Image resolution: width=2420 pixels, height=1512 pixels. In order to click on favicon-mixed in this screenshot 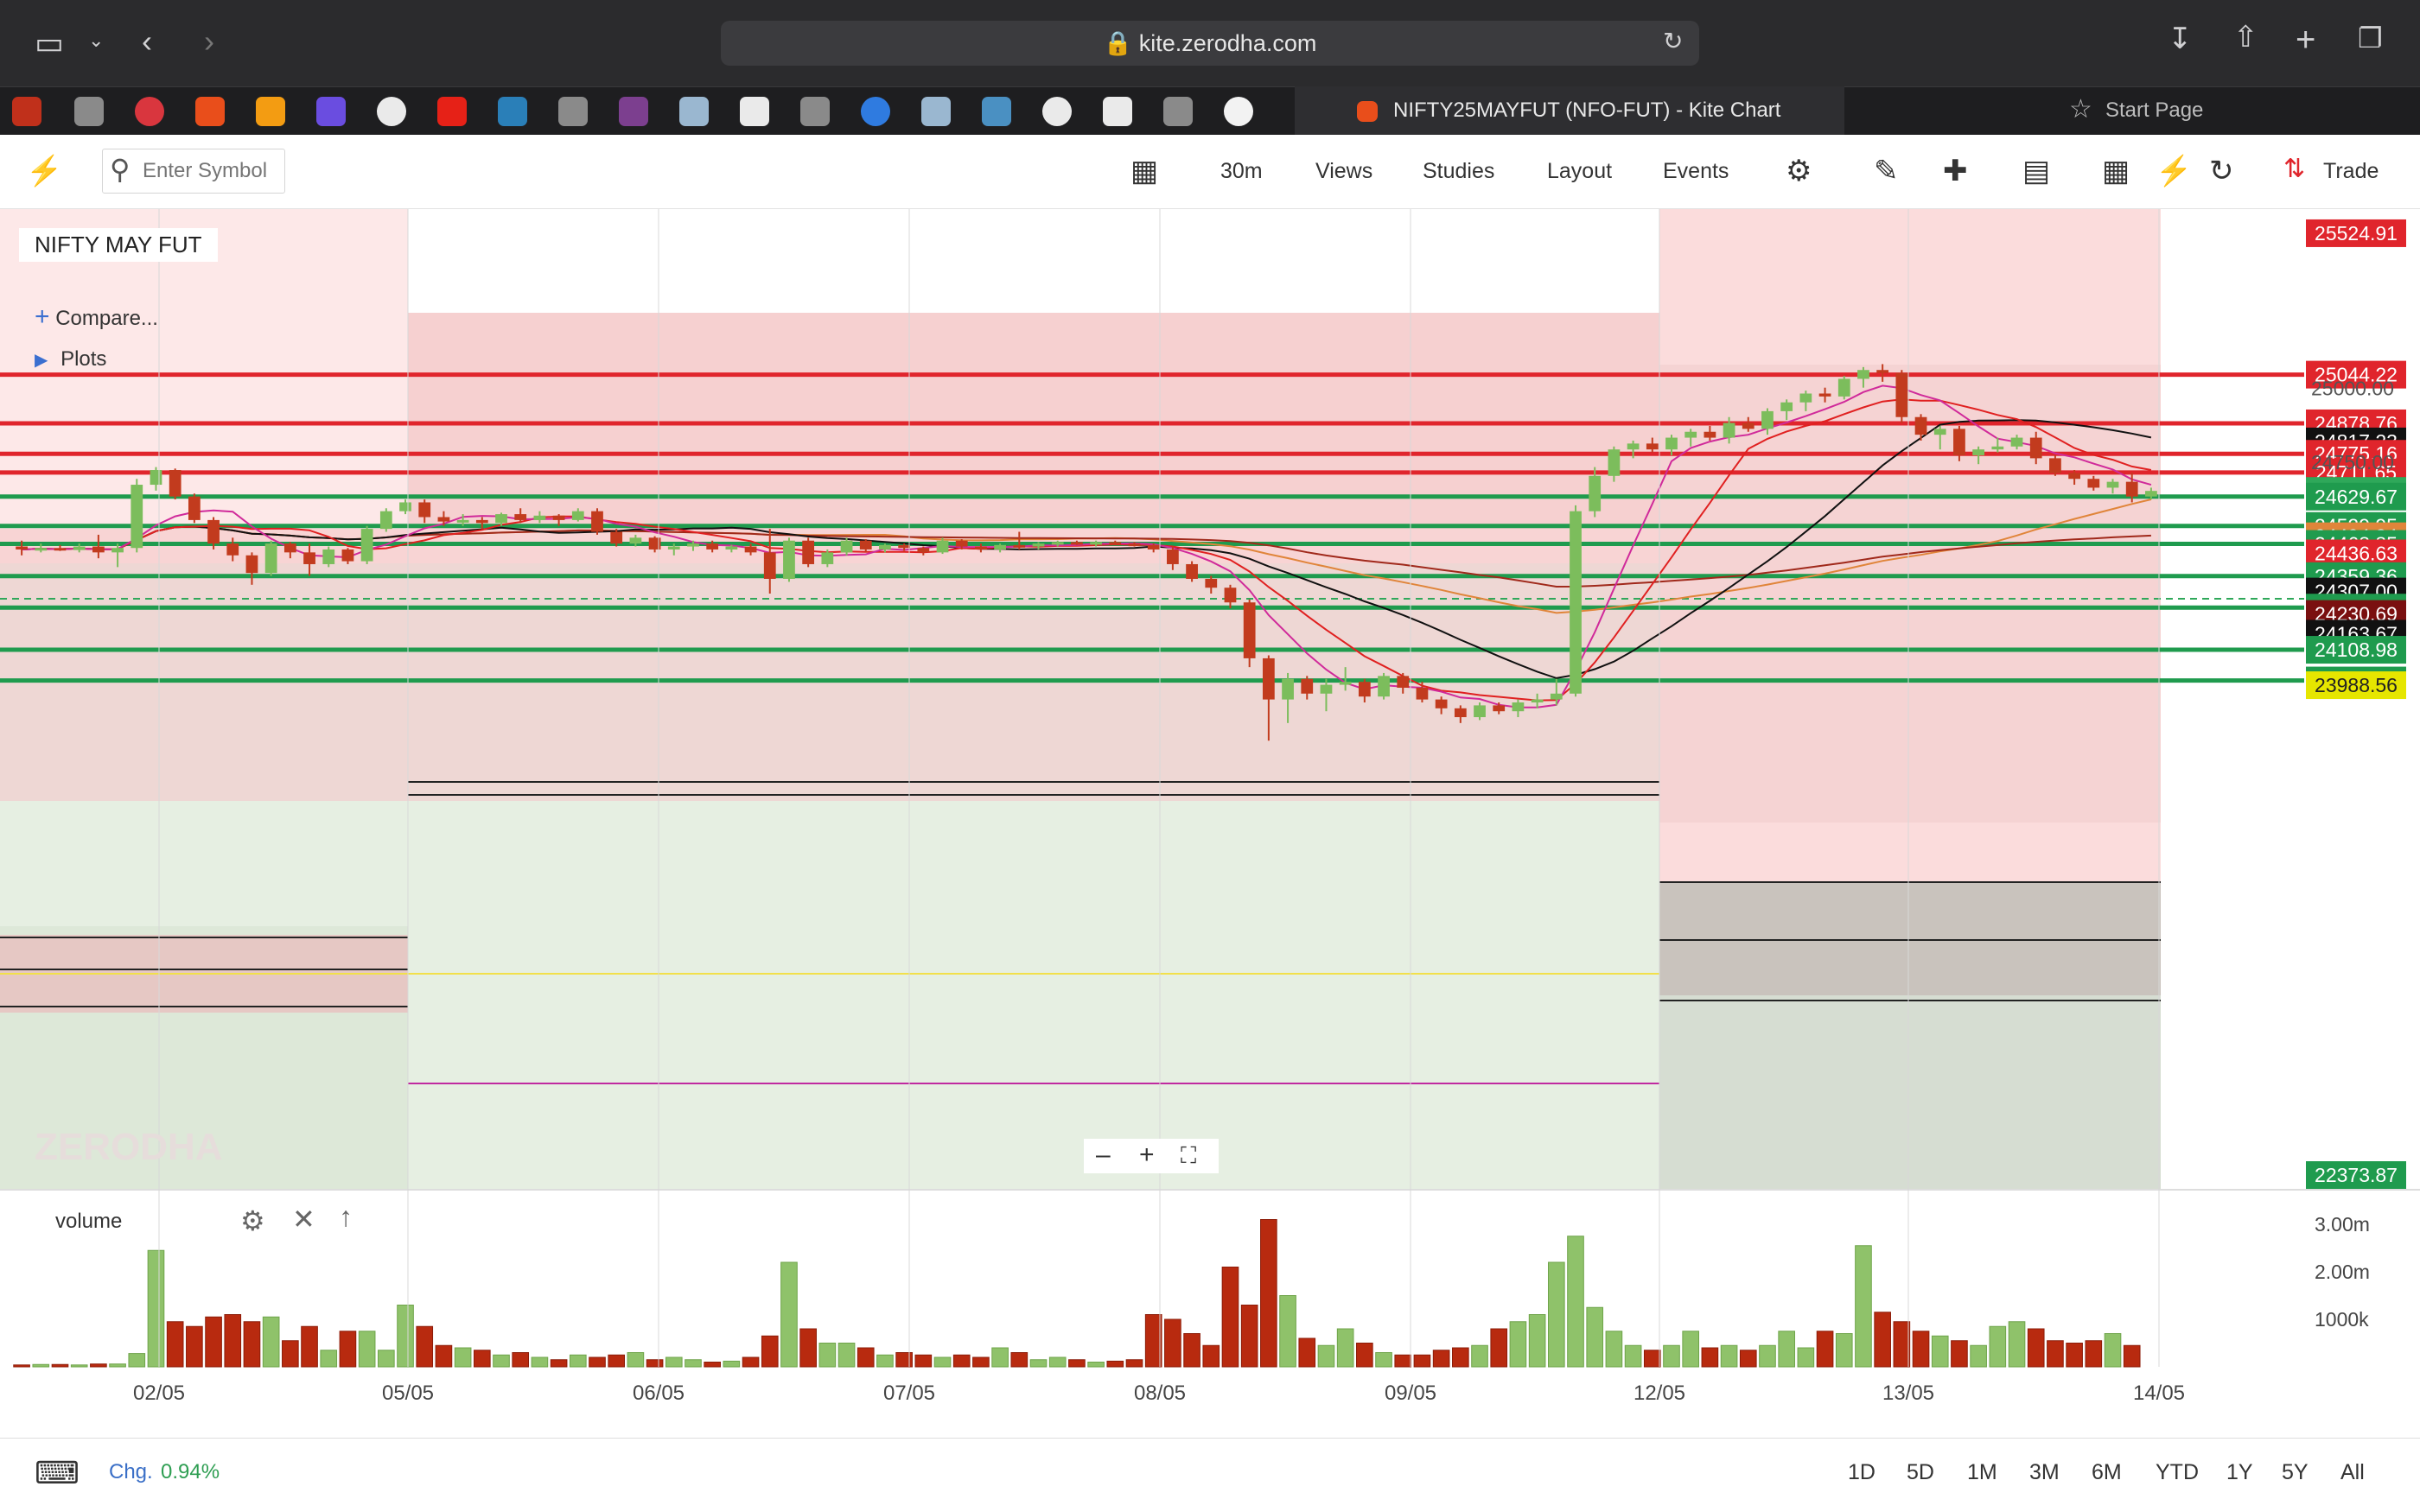, I will do `click(633, 111)`.